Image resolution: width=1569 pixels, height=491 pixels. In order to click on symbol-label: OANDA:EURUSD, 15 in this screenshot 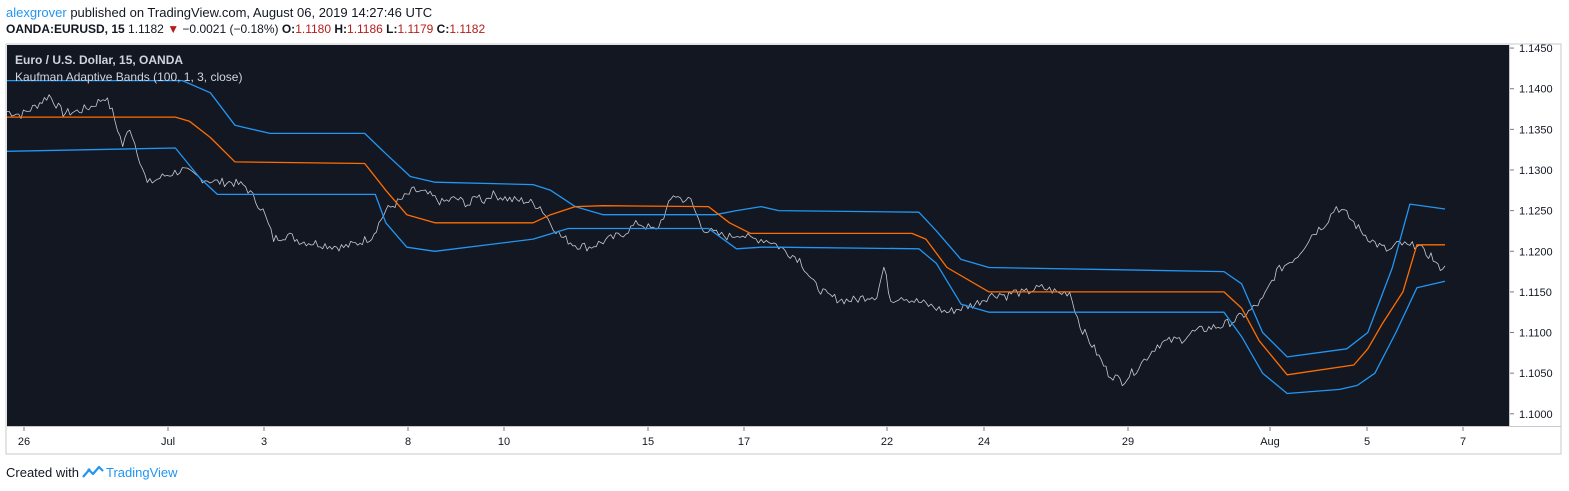, I will do `click(65, 29)`.